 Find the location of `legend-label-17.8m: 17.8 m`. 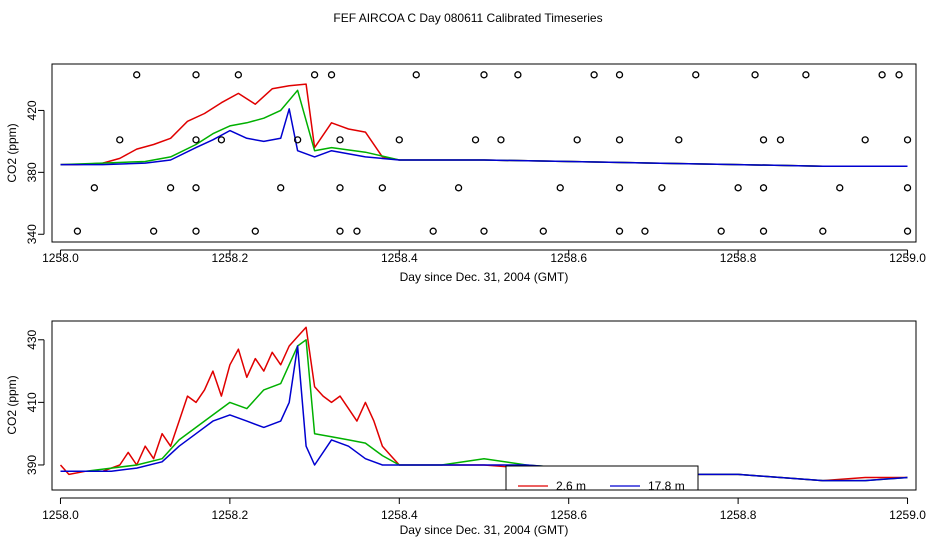

legend-label-17.8m: 17.8 m is located at coordinates (666, 486).